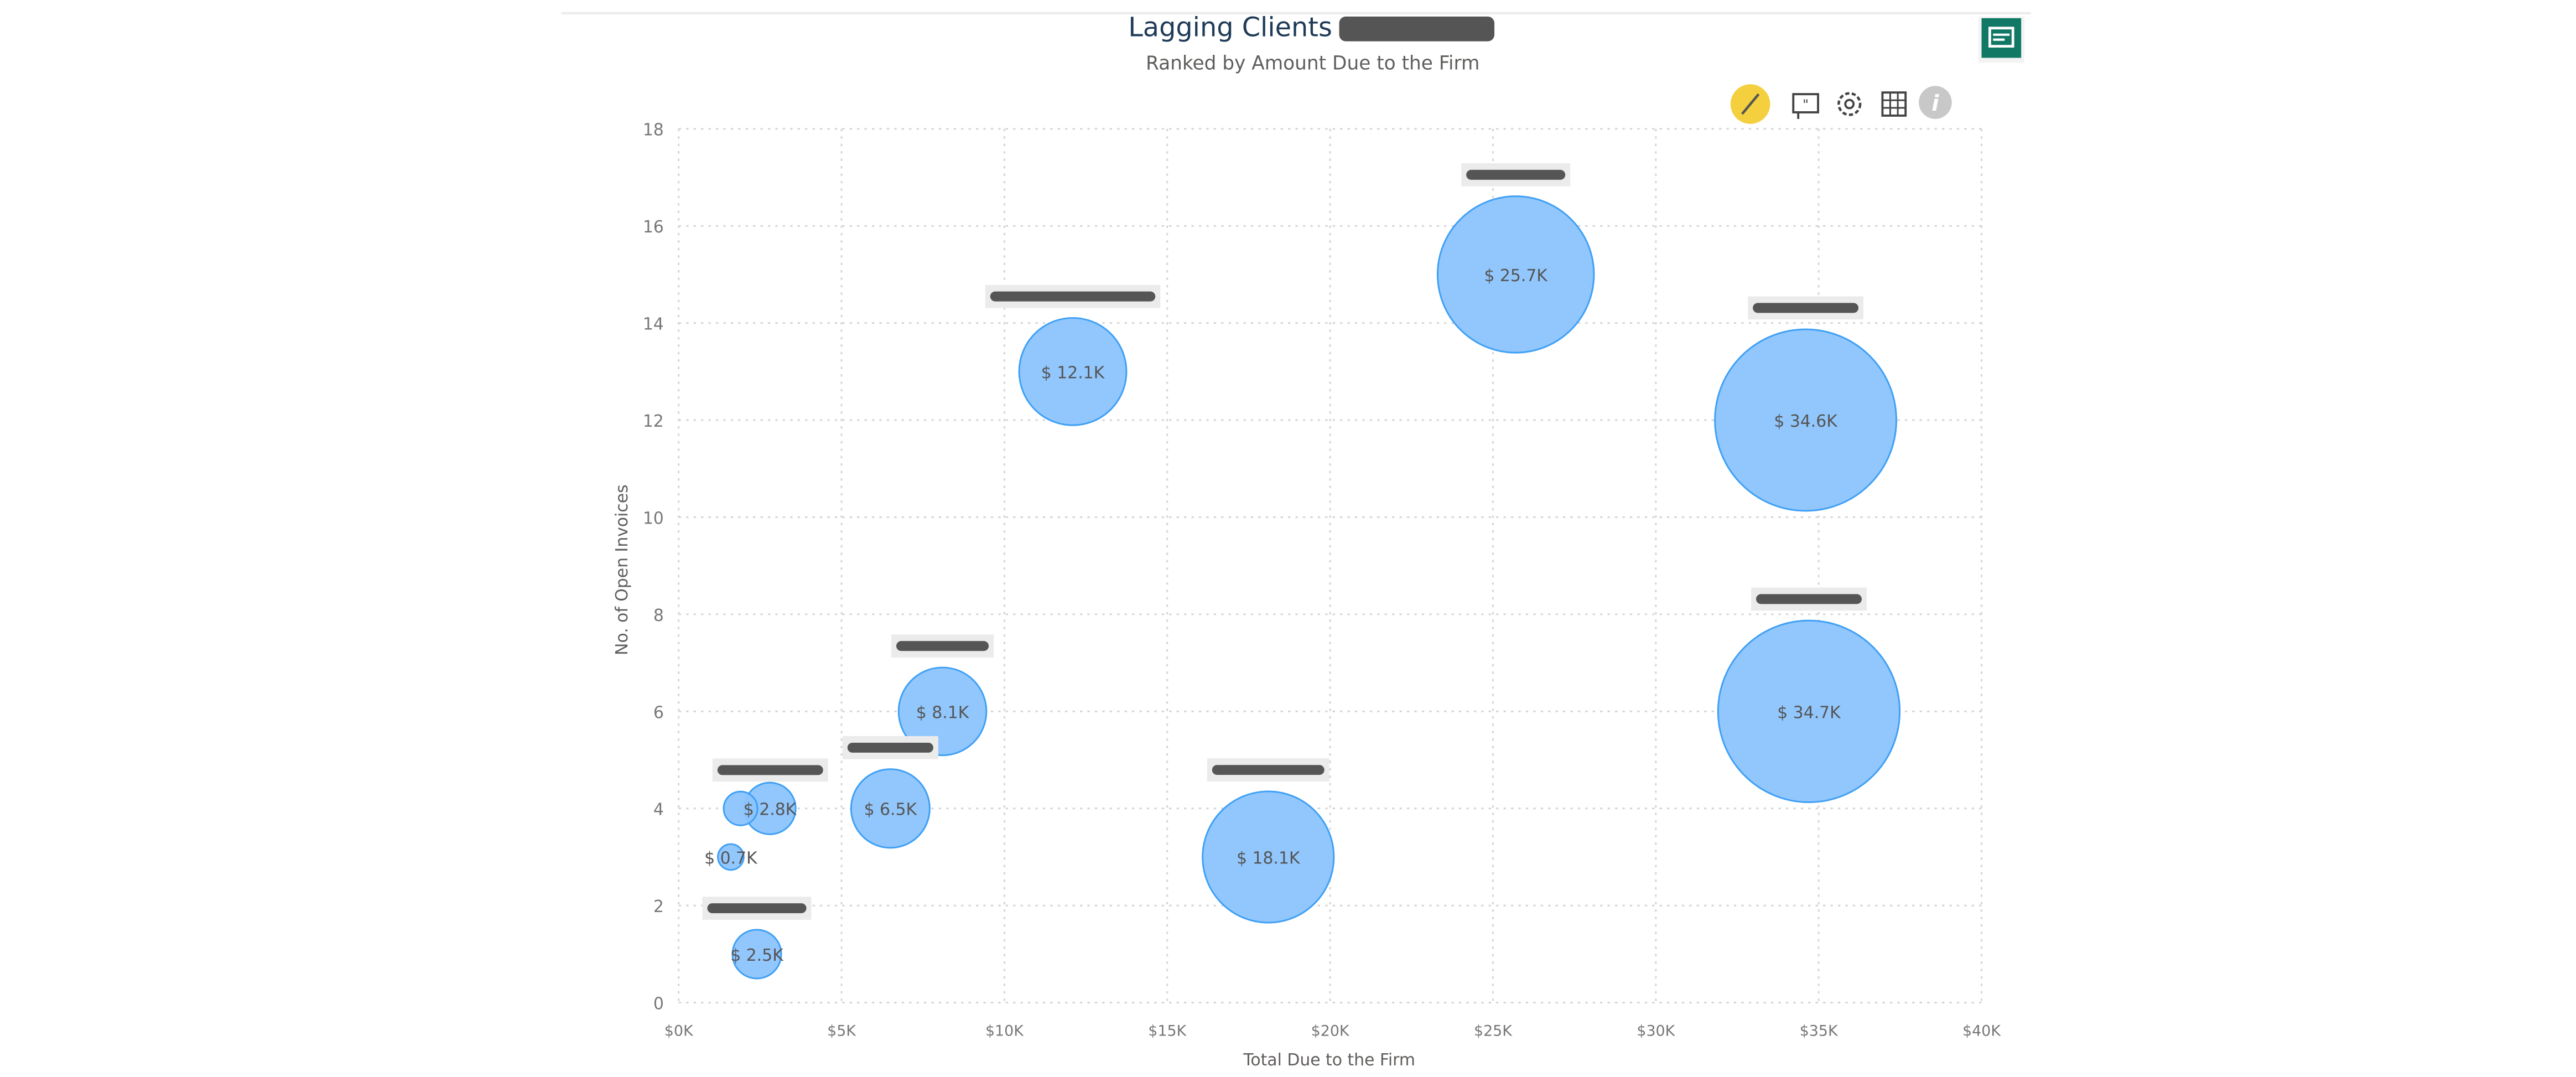 This screenshot has width=2576, height=1077. I want to click on data-label: $ 34.6K, so click(1806, 421).